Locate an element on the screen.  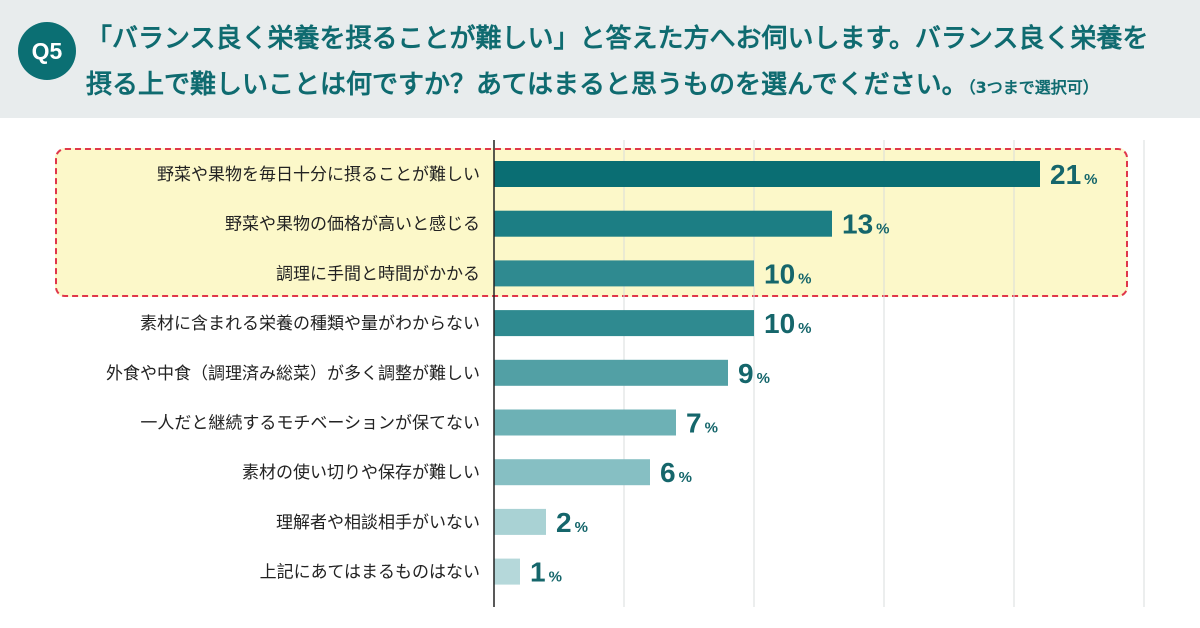
data-label-value: 9 is located at coordinates (746, 373).